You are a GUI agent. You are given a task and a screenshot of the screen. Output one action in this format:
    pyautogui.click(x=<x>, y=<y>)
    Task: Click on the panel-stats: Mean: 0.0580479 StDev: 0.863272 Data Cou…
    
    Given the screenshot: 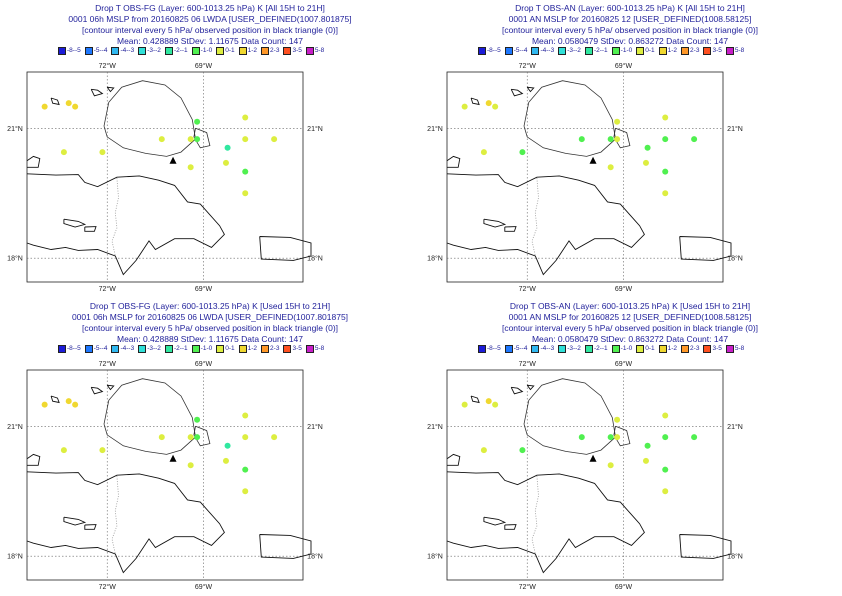 What is the action you would take?
    pyautogui.click(x=630, y=339)
    